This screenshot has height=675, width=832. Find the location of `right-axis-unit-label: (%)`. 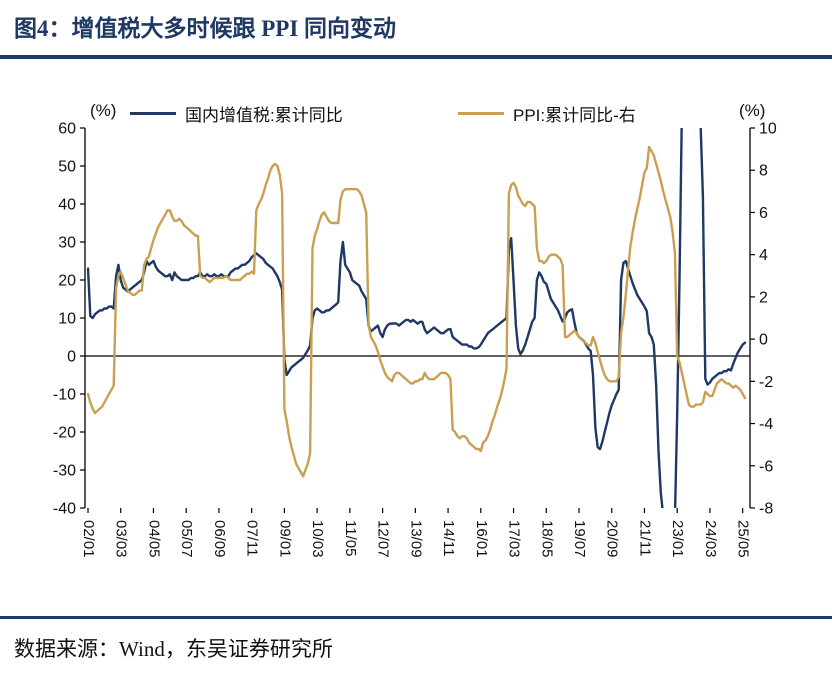

right-axis-unit-label: (%) is located at coordinates (752, 110).